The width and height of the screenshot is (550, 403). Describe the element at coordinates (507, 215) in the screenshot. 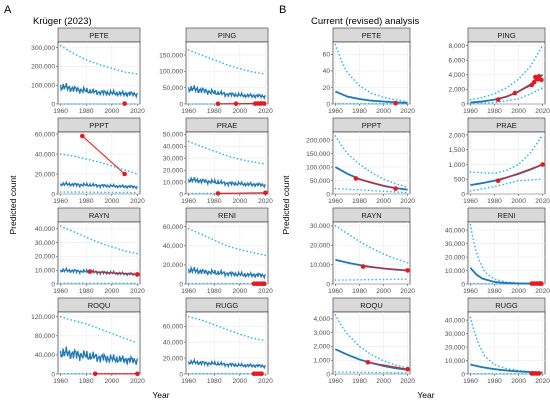

I see `facet-b-reni-strip-label: RENI` at that location.